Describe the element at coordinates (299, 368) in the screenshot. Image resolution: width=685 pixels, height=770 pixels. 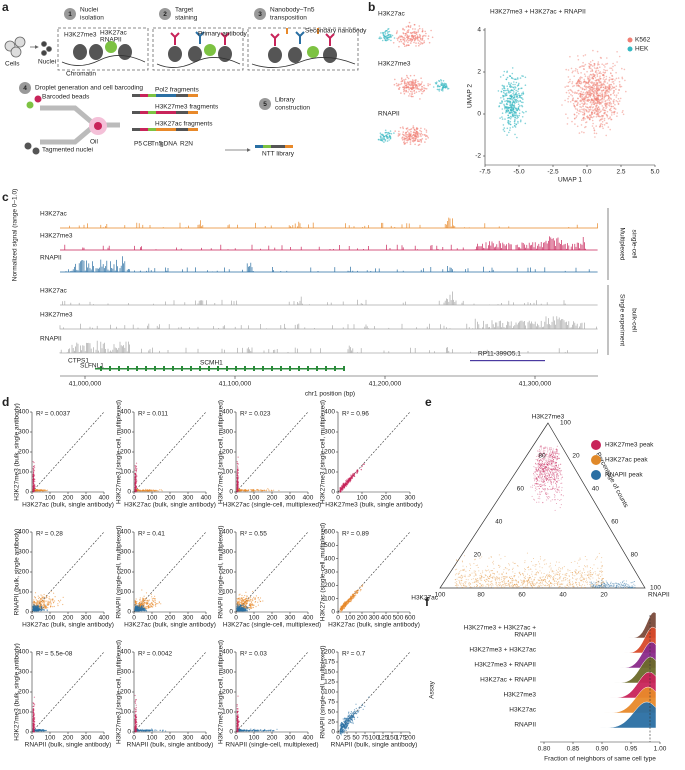
I see `exon` at that location.